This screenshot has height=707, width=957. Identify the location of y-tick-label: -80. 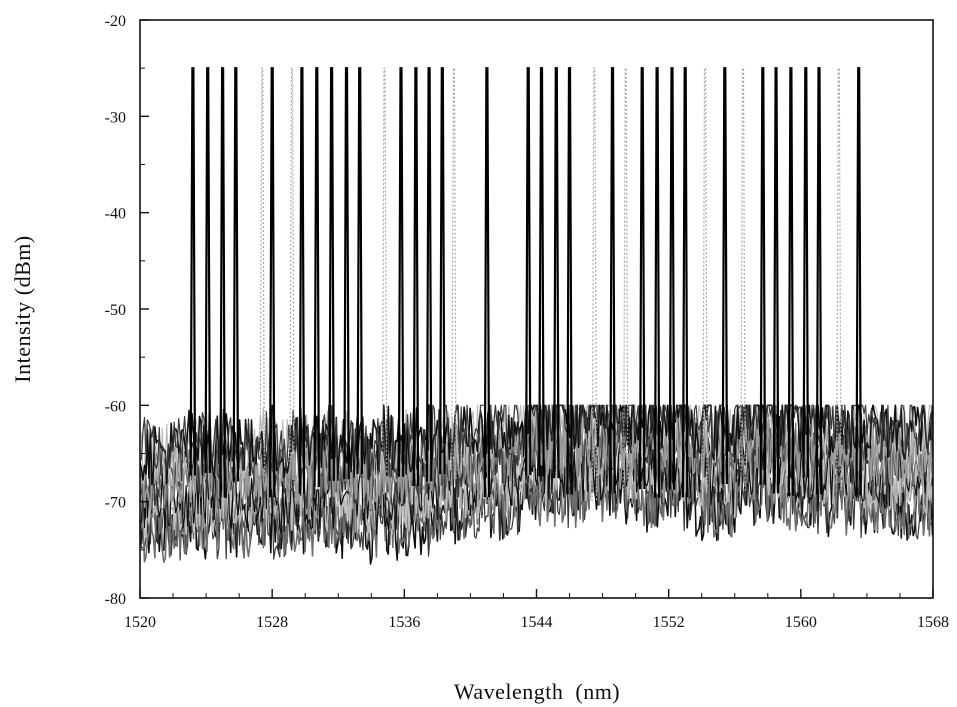
(115, 599).